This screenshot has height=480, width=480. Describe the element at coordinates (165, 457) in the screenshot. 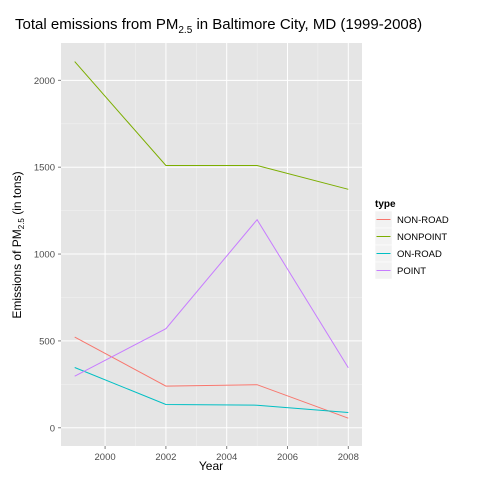

I see `x-tick-label: 2002` at that location.